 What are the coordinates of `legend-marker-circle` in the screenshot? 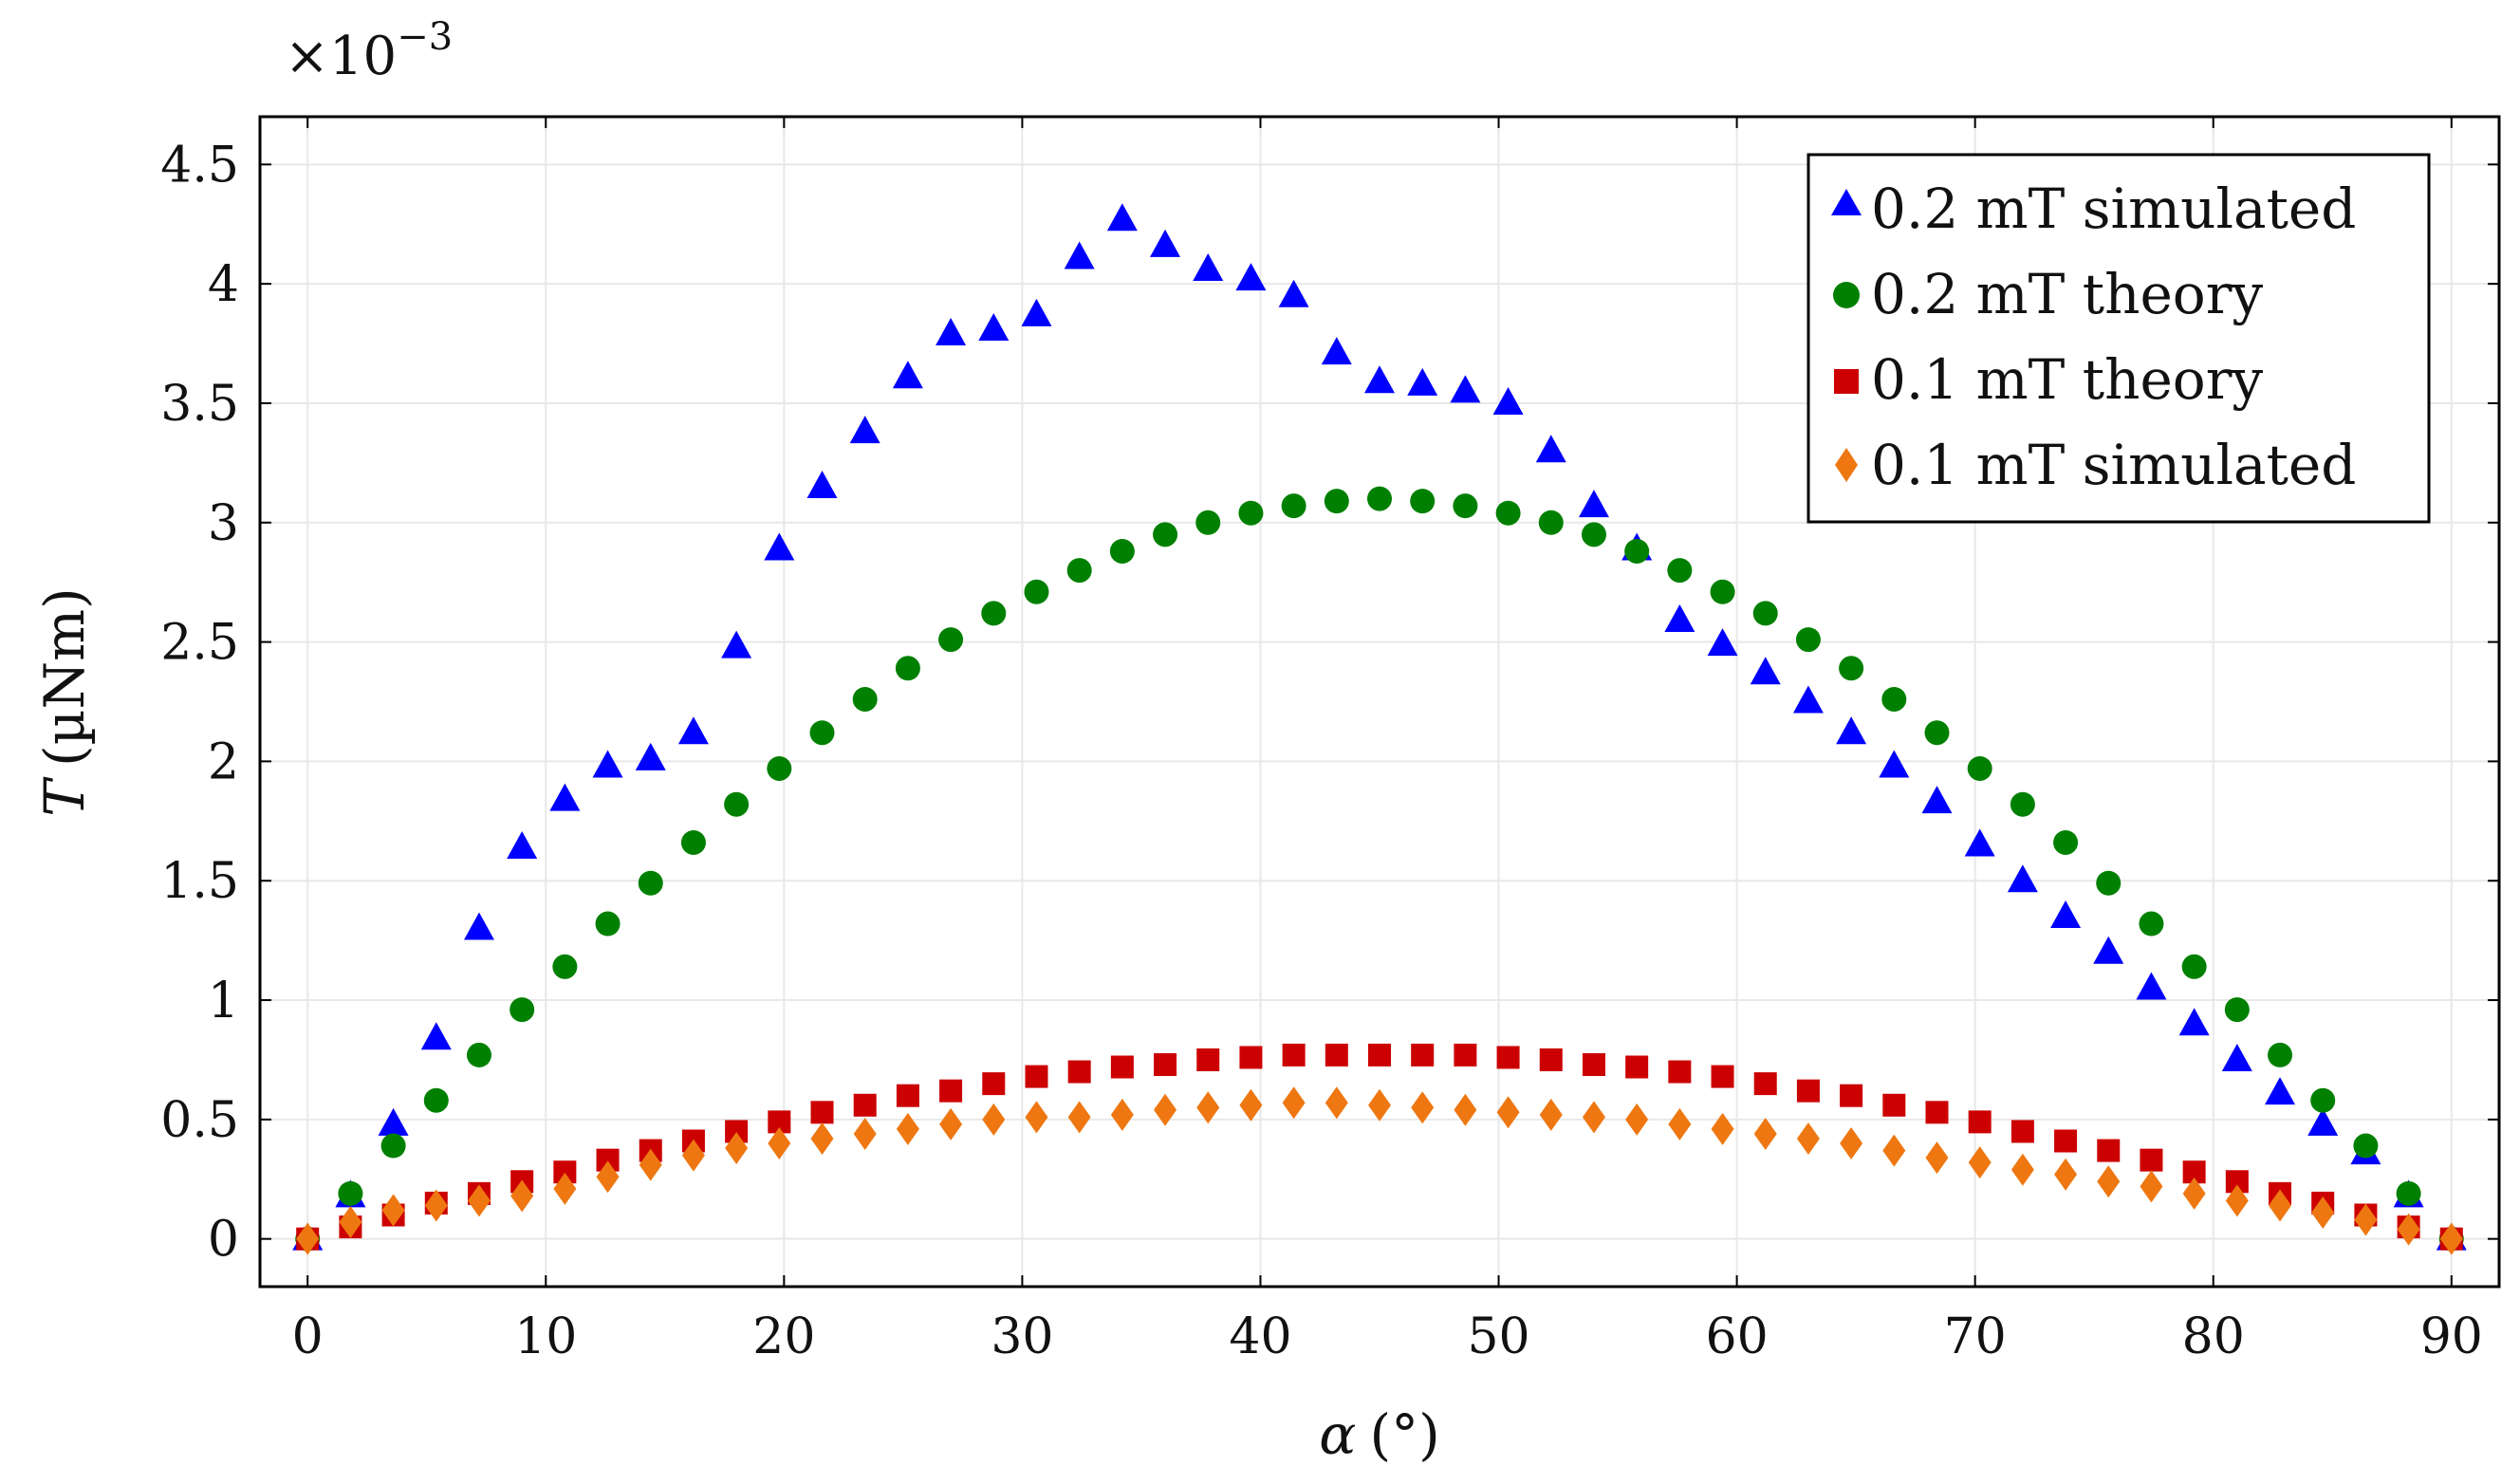 It's located at (1846, 295).